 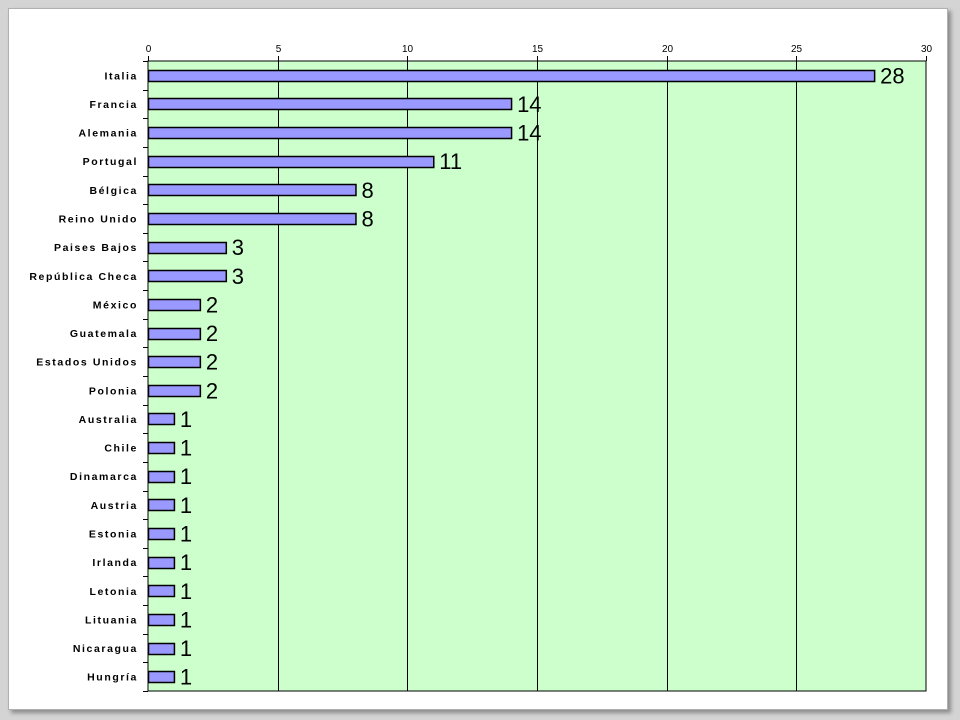 I want to click on data-label: 11, so click(x=450, y=161).